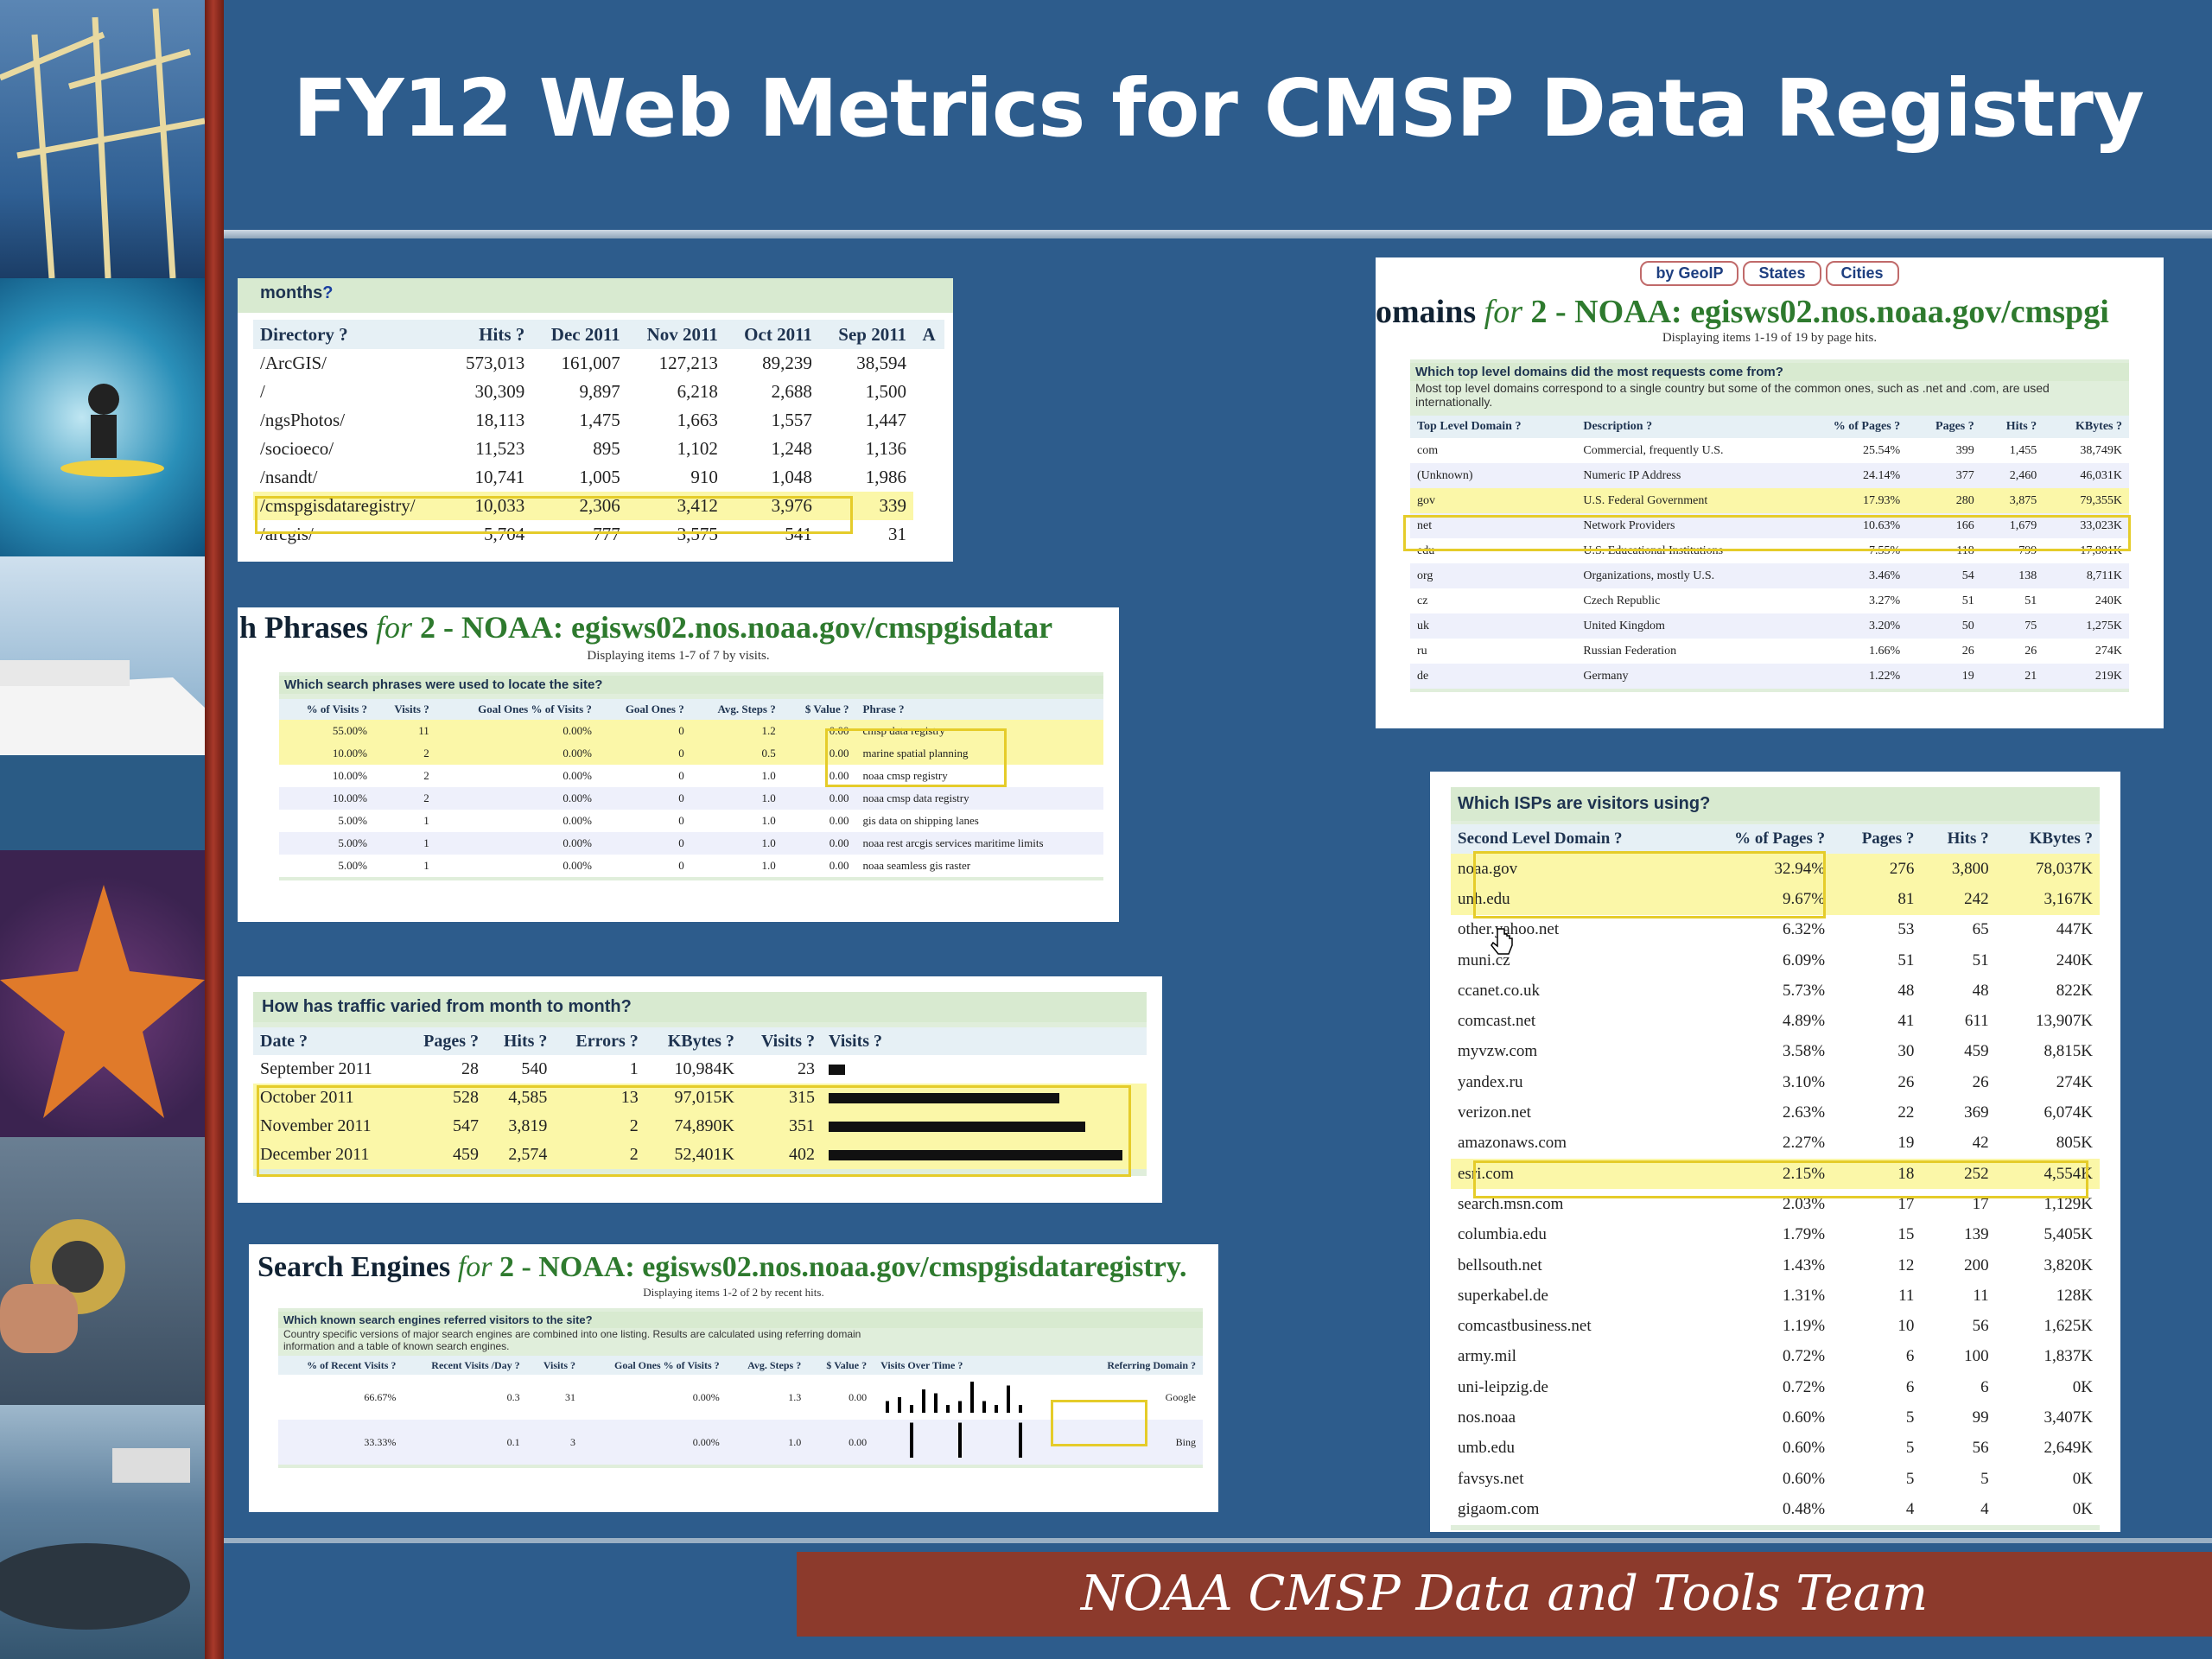 The width and height of the screenshot is (2212, 1659). Describe the element at coordinates (289, 477) in the screenshot. I see `table-cell: /nsandt/` at that location.